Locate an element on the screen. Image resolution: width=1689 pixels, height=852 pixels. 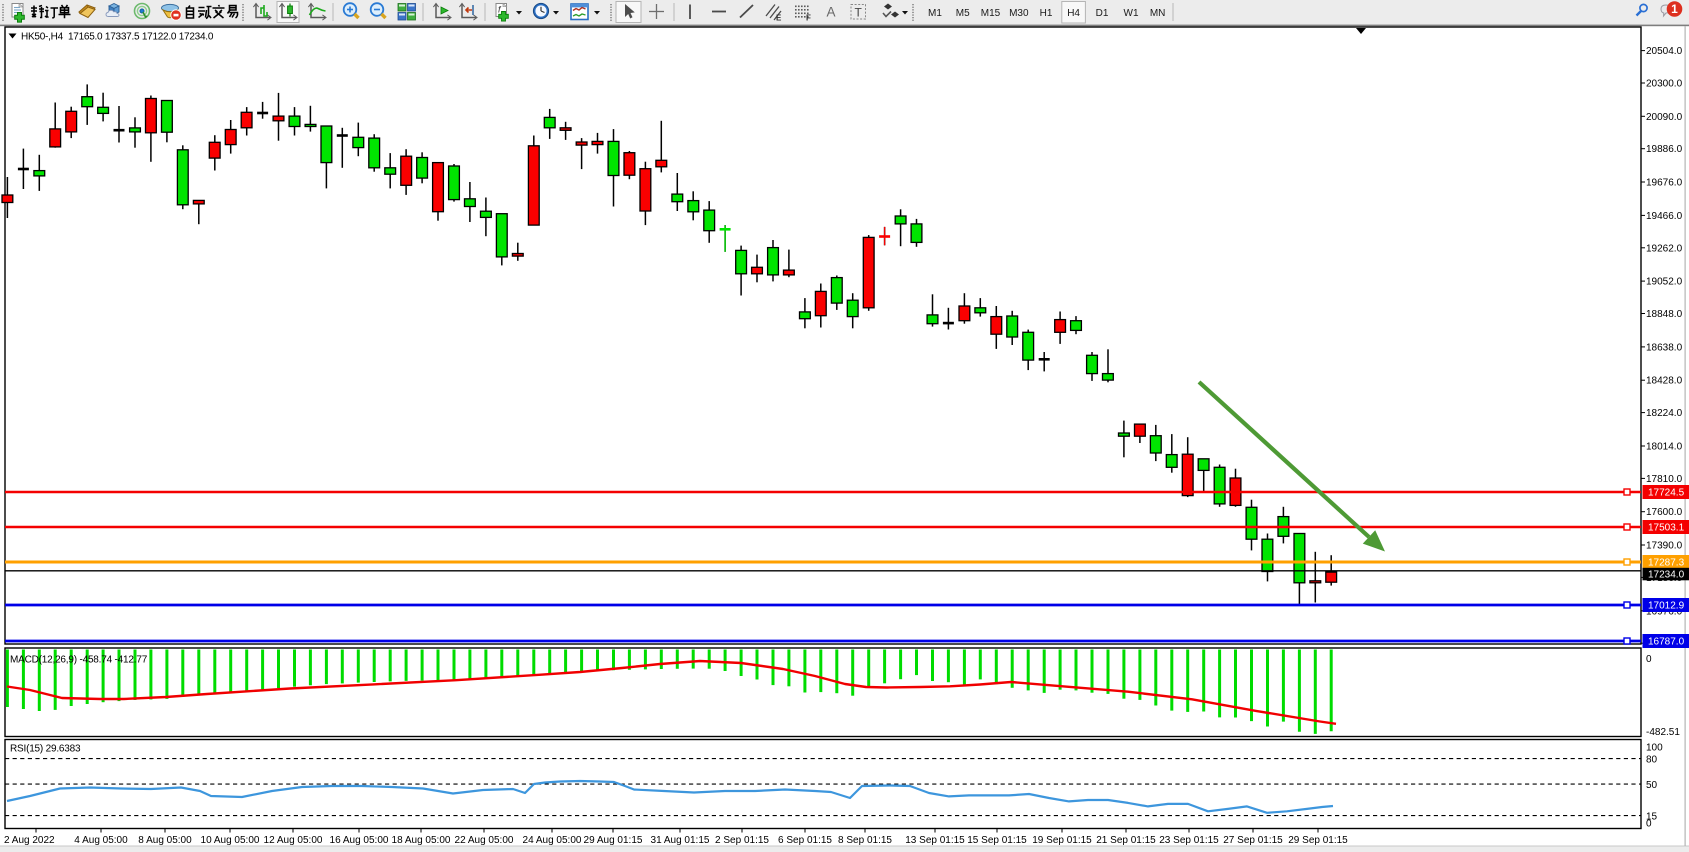
svg-text: 16 Aug 05:00 is located at coordinates (359, 840).